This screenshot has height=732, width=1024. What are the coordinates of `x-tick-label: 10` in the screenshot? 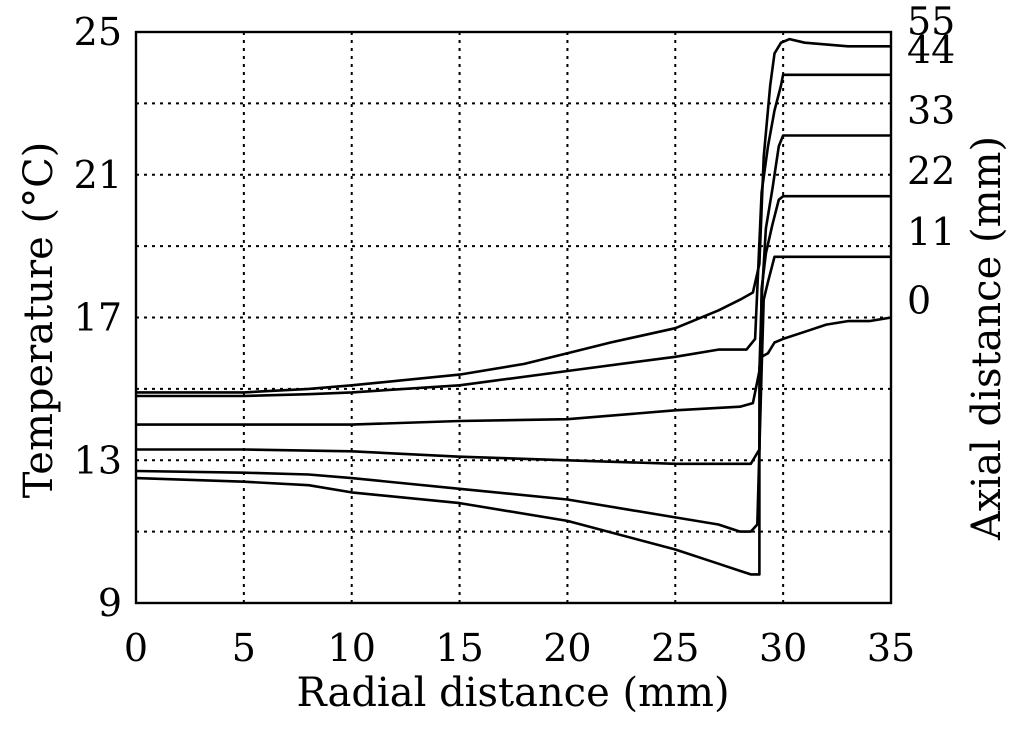 It's located at (352, 648).